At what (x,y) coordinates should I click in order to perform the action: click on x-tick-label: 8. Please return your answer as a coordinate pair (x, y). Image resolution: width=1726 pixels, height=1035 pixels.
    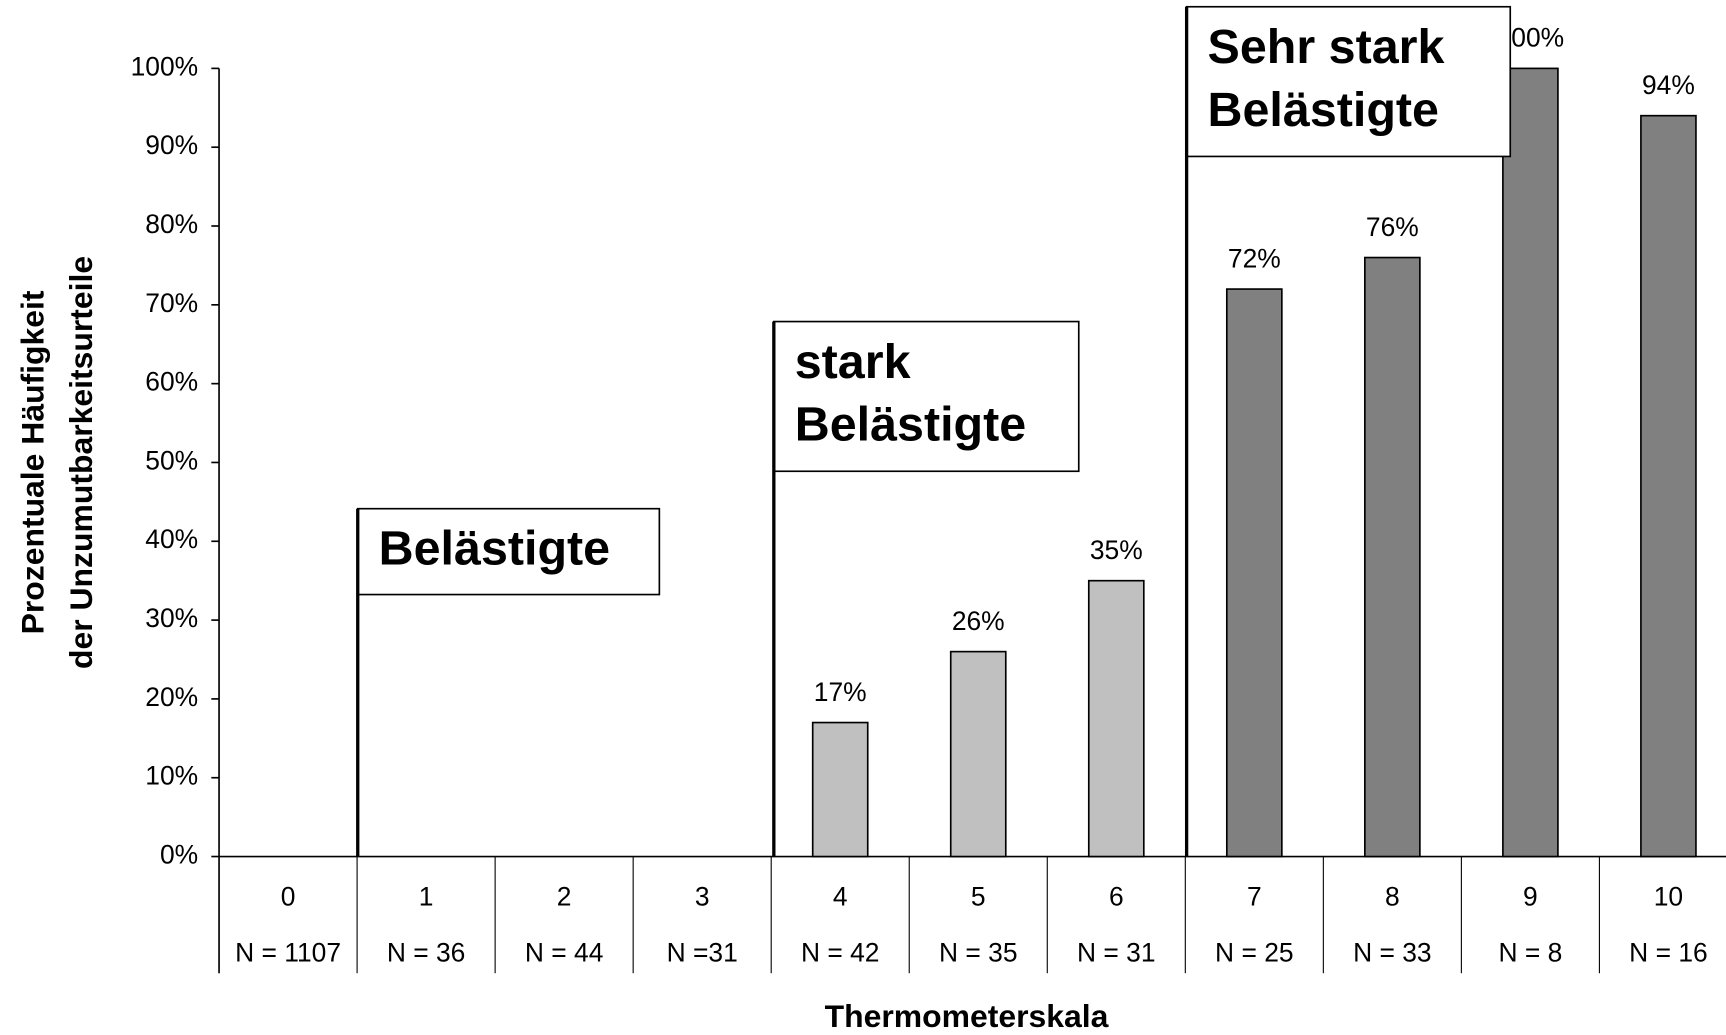
    Looking at the image, I should click on (1392, 896).